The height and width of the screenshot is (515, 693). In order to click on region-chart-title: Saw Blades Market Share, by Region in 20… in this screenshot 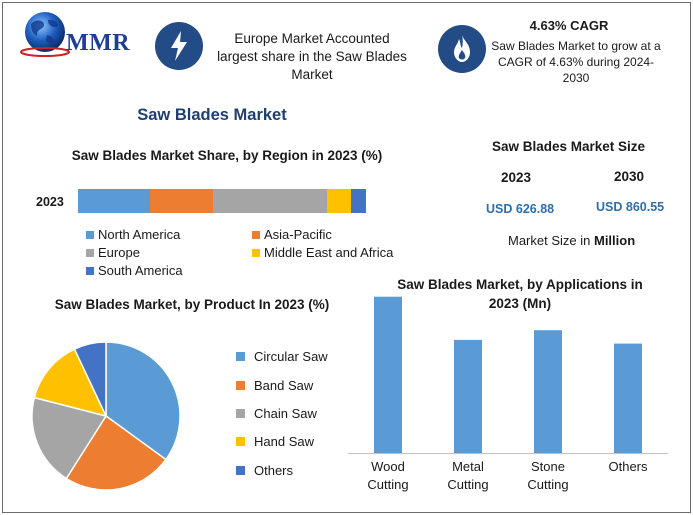, I will do `click(227, 155)`.